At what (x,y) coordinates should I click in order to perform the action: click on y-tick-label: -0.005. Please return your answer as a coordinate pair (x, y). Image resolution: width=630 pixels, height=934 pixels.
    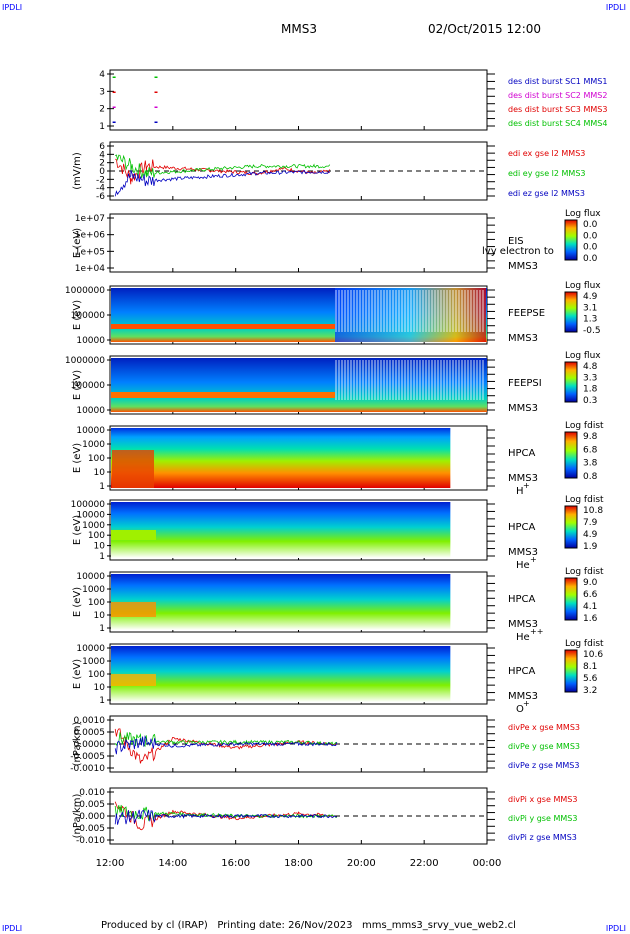
    Looking at the image, I should click on (90, 829).